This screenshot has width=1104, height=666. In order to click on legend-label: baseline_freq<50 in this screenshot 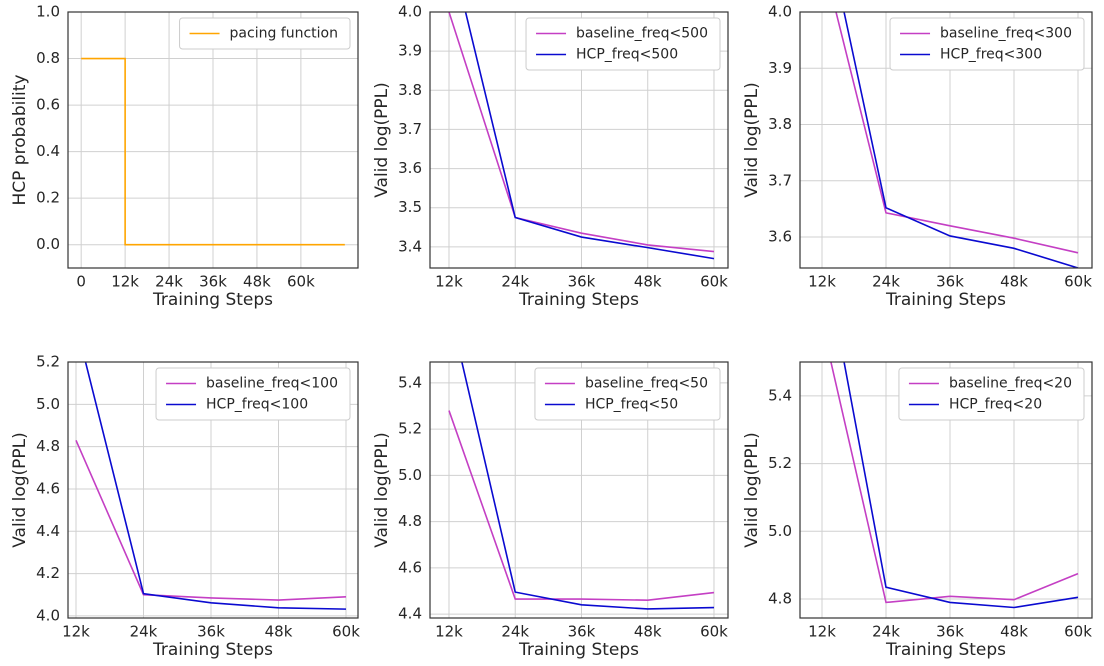, I will do `click(646, 384)`.